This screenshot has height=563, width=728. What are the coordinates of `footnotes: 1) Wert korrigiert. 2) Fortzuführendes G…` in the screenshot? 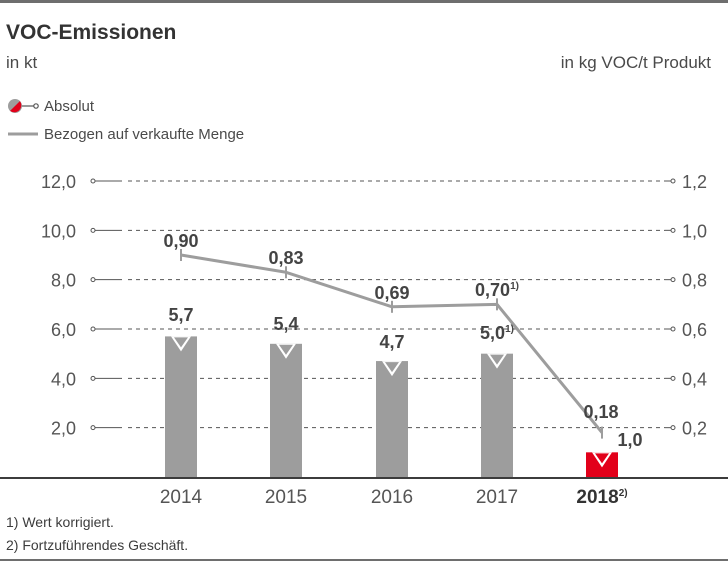 It's located at (97, 534).